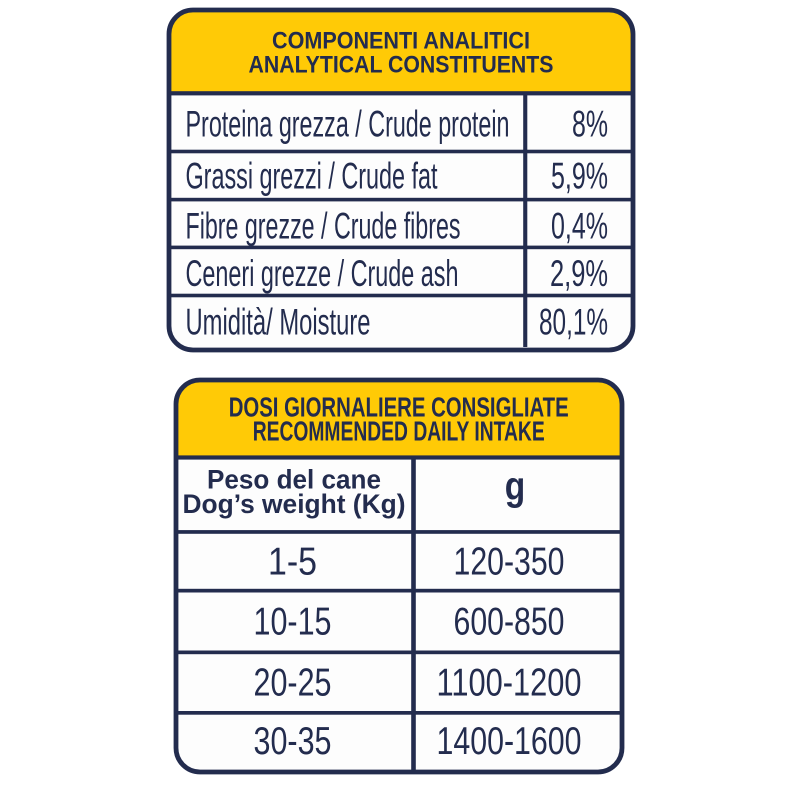 This screenshot has width=800, height=800. Describe the element at coordinates (509, 561) in the screenshot. I see `svg-text: 120-350` at that location.